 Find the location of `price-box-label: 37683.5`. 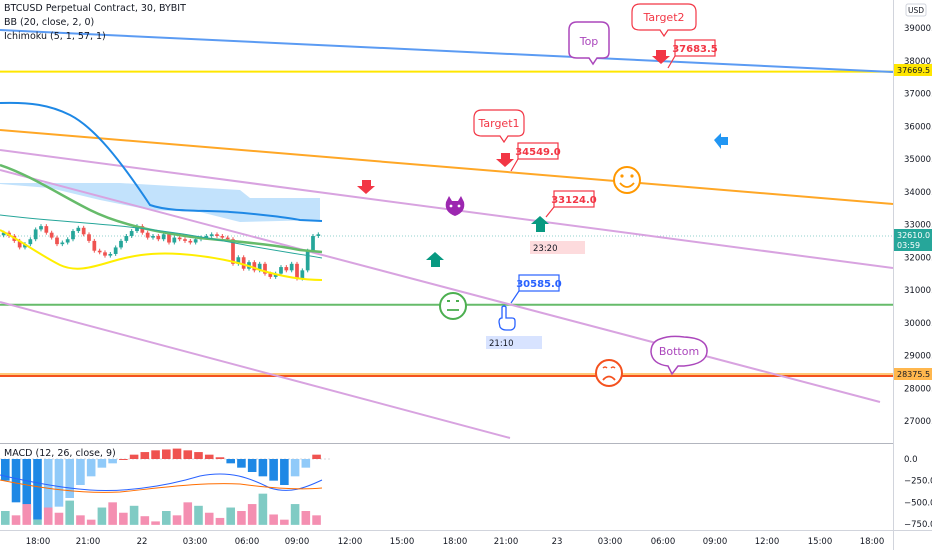

price-box-label: 37683.5 is located at coordinates (695, 49).